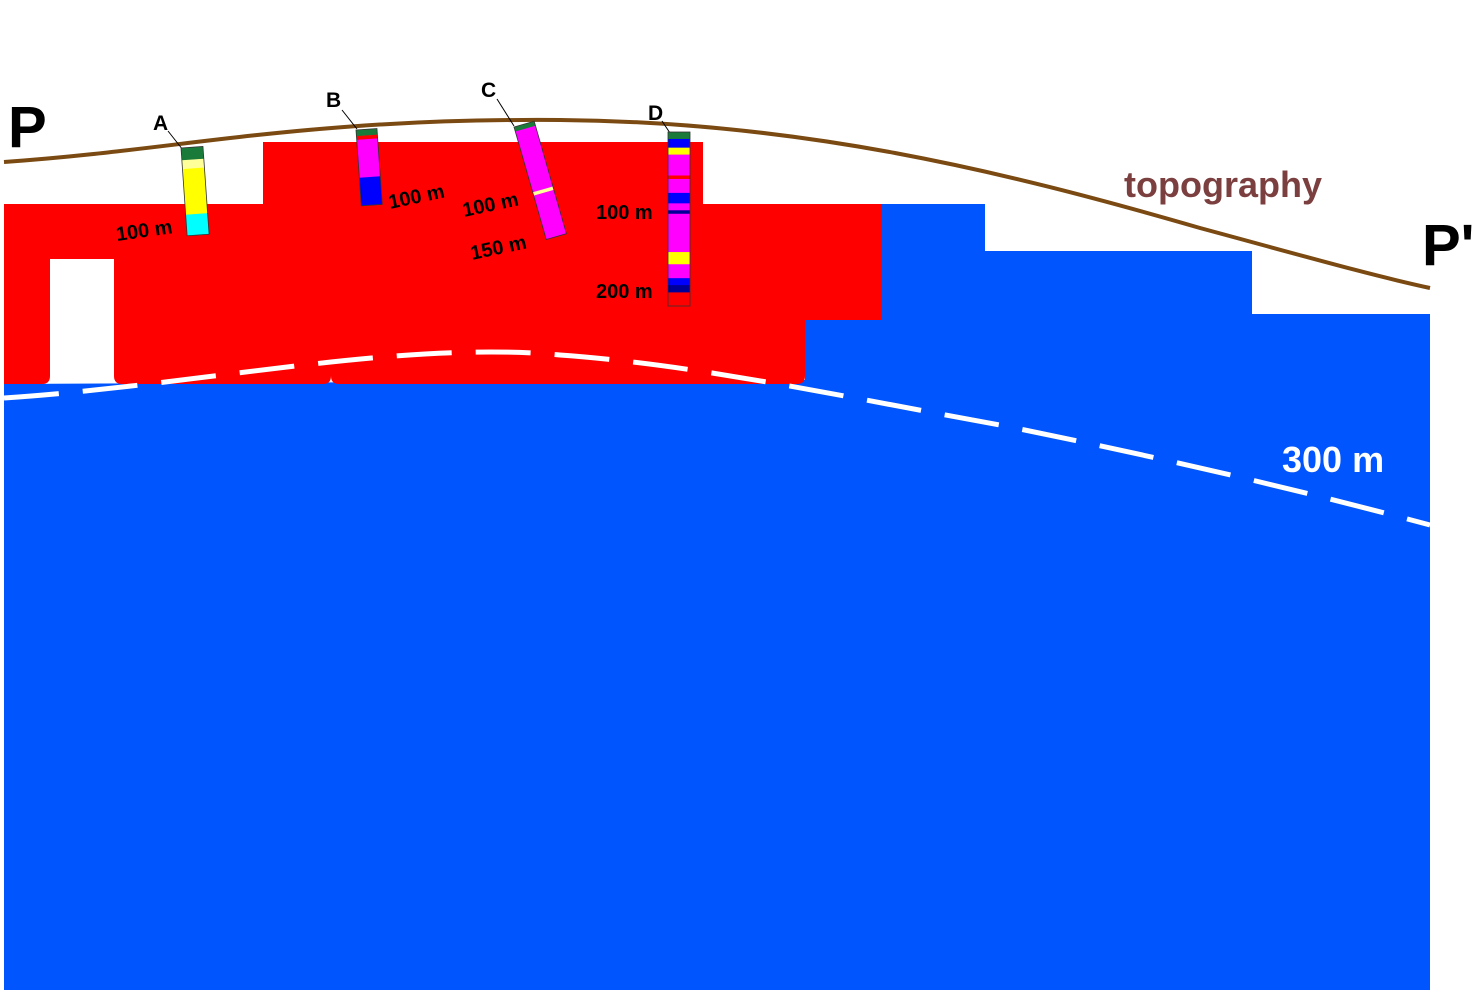  I want to click on well-b-section-green, so click(367, 132).